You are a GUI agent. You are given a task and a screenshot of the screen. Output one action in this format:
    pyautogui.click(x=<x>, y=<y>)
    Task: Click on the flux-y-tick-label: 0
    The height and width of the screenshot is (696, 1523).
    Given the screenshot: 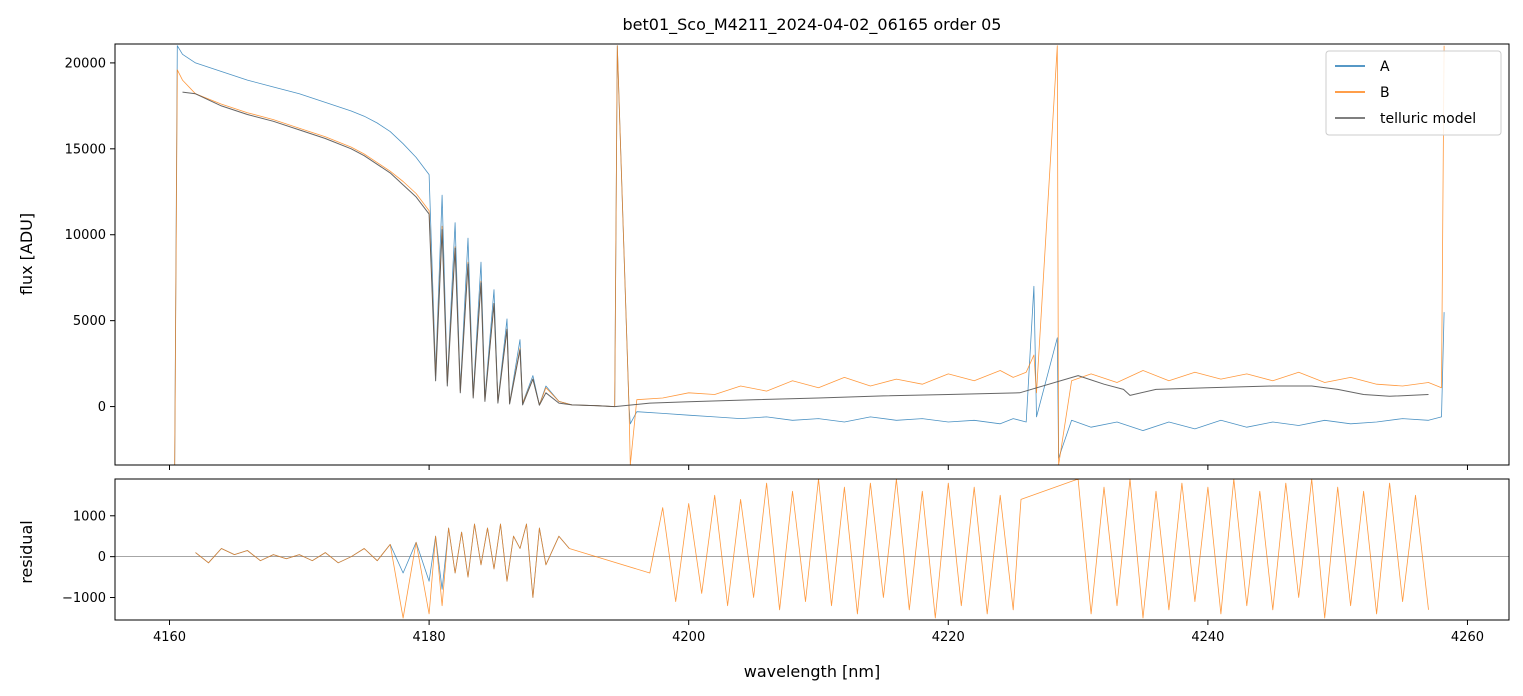 What is the action you would take?
    pyautogui.click(x=102, y=407)
    